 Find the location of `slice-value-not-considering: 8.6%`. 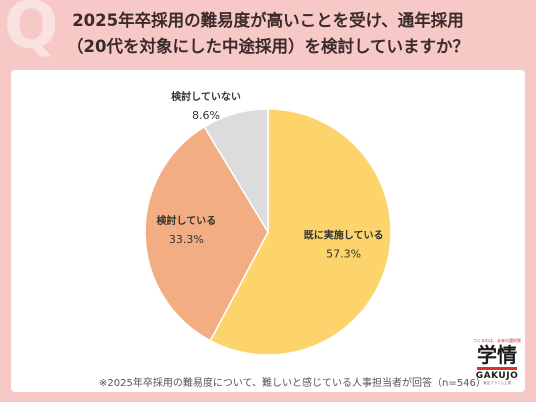

slice-value-not-considering: 8.6% is located at coordinates (206, 115).